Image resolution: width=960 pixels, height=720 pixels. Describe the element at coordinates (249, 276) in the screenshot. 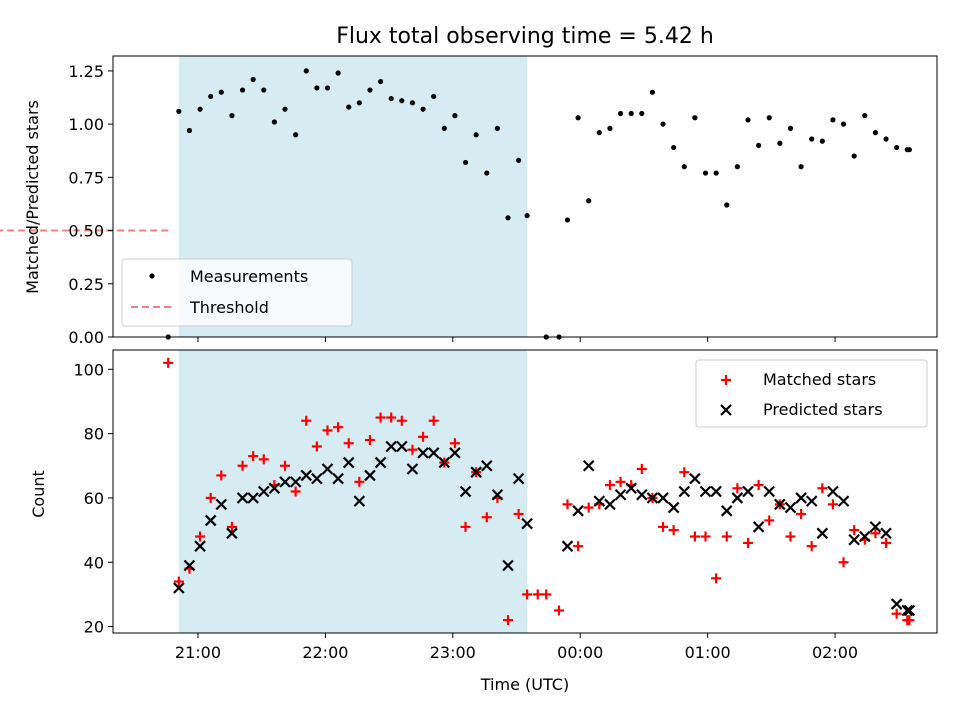

I see `legend-measurements-label: Measurements` at that location.